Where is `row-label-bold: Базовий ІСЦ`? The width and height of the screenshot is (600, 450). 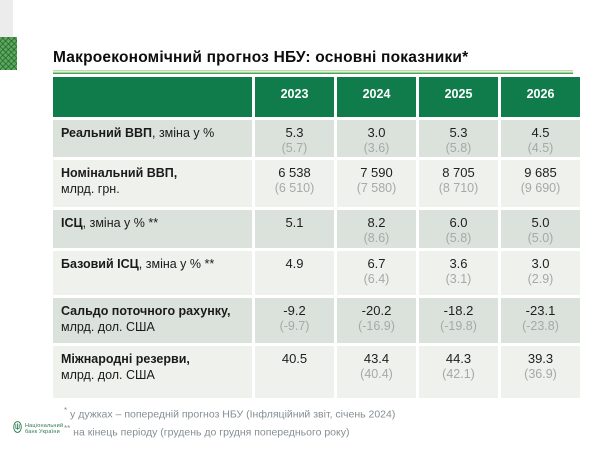 row-label-bold: Базовий ІСЦ is located at coordinates (100, 264).